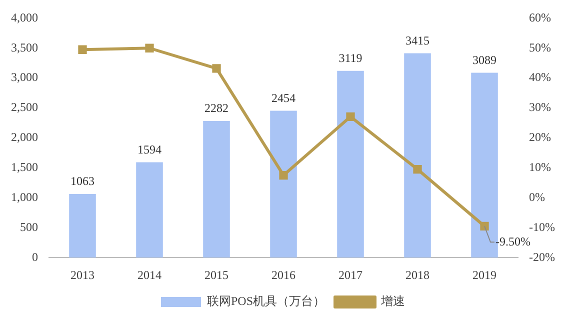  Describe the element at coordinates (418, 275) in the screenshot. I see `x-tick-label: 2018` at that location.